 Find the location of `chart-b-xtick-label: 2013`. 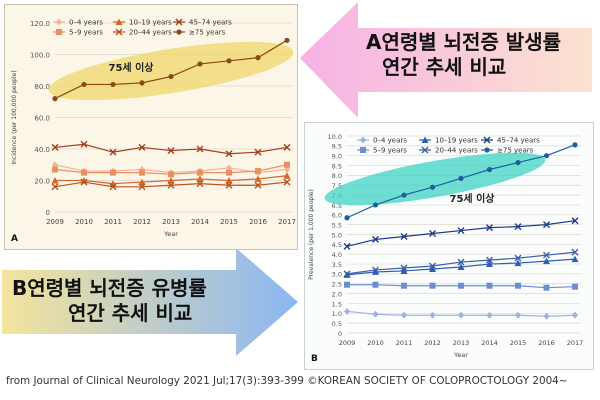

chart-b-xtick-label: 2013 is located at coordinates (461, 343).